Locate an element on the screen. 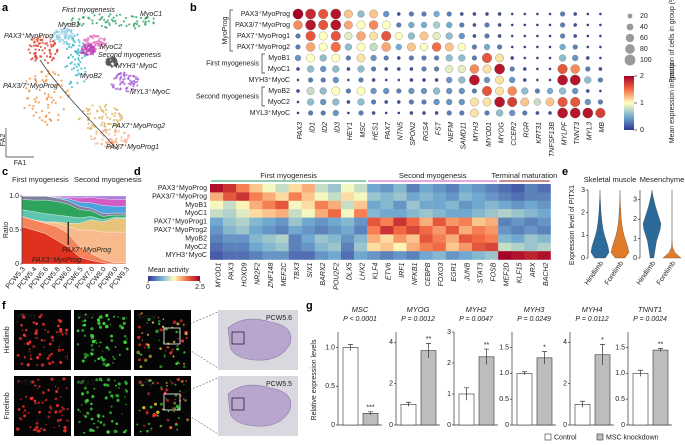 This screenshot has height=445, width=685. legend-label: MSC knockdown is located at coordinates (632, 437).